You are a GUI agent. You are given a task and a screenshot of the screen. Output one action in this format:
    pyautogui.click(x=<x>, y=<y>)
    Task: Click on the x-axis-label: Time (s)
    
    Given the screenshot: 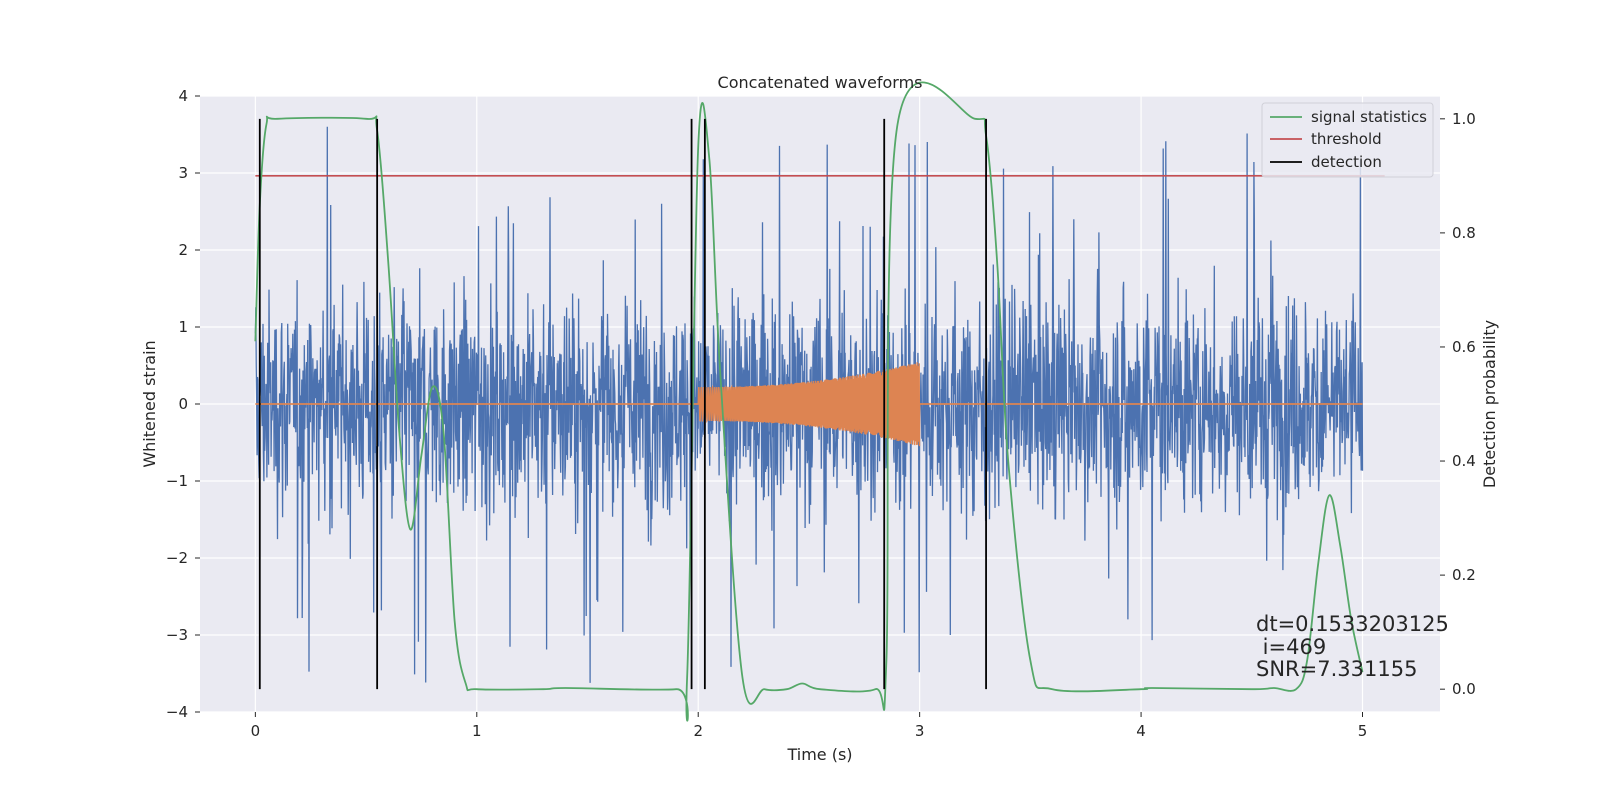 What is the action you would take?
    pyautogui.click(x=819, y=754)
    